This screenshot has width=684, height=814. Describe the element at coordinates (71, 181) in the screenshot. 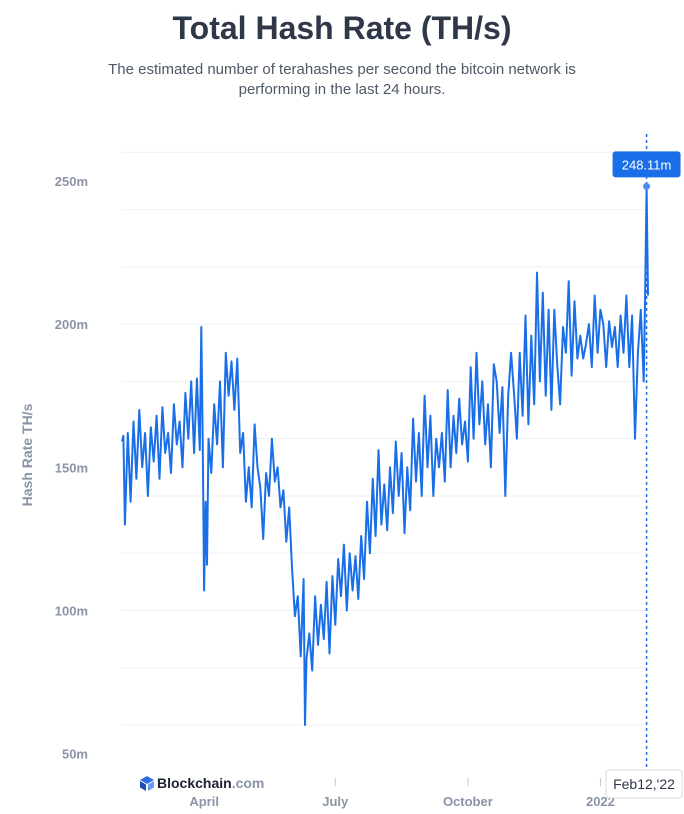

I see `y-tick-label: 250m` at that location.